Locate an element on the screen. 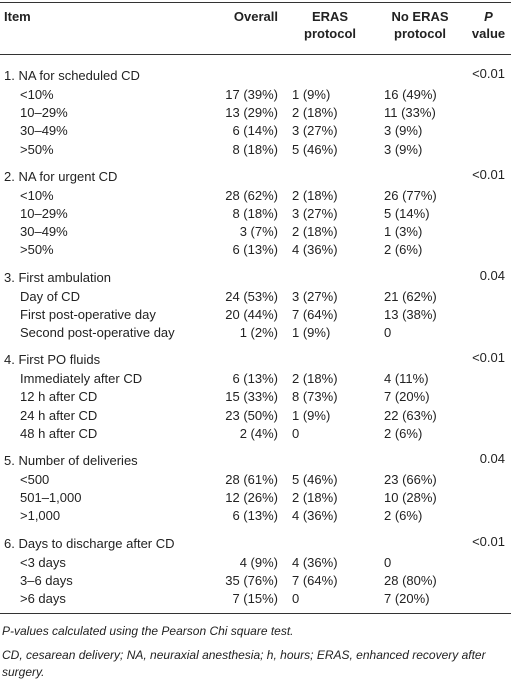  bottom-rule is located at coordinates (255, 614).